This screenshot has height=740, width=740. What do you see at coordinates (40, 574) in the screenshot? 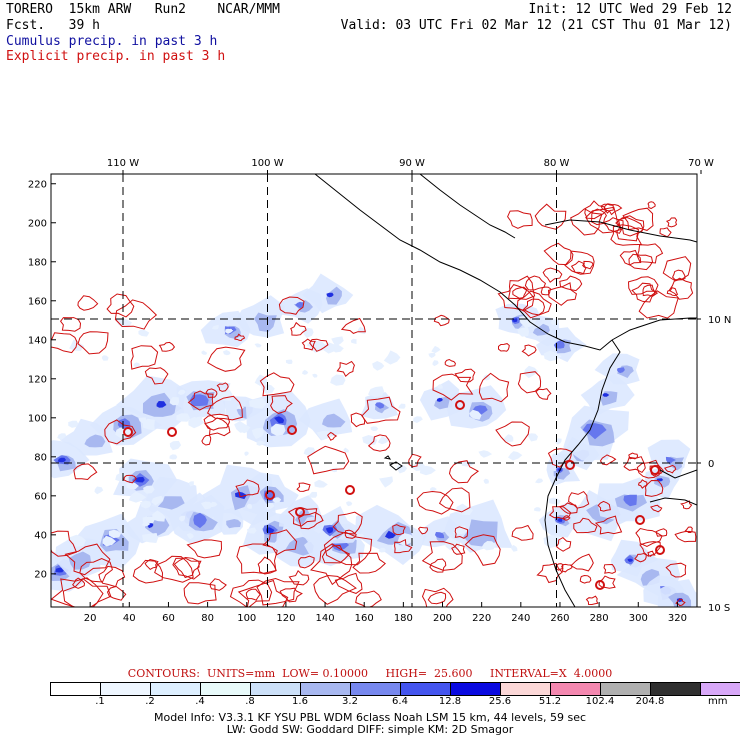
I see `y-tick-label: 20` at bounding box center [40, 574].